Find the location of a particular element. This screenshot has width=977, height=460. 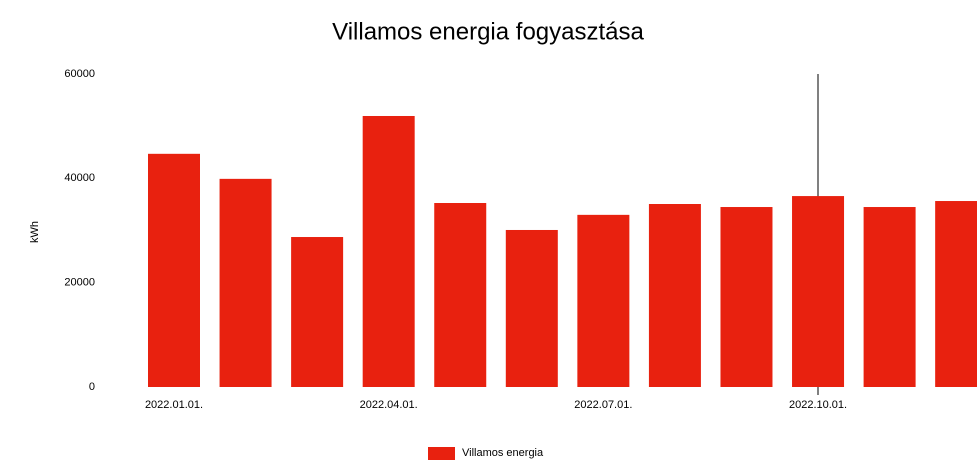

legend-label: Villamos energia is located at coordinates (503, 453).